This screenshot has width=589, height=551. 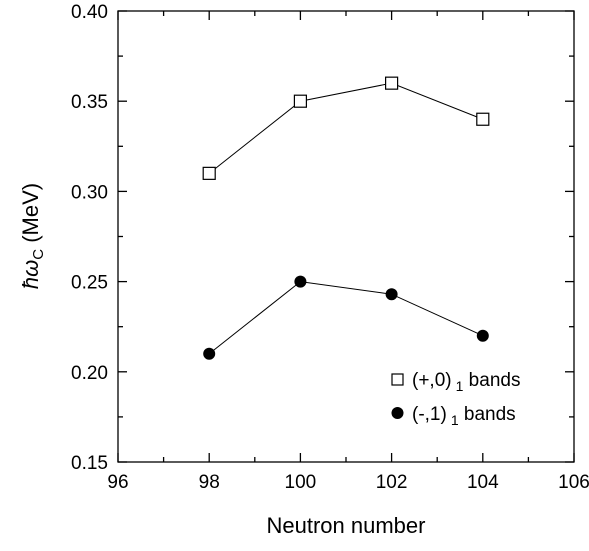 What do you see at coordinates (466, 382) in the screenshot?
I see `legend-label-series-1: (+,0) 1 bands` at bounding box center [466, 382].